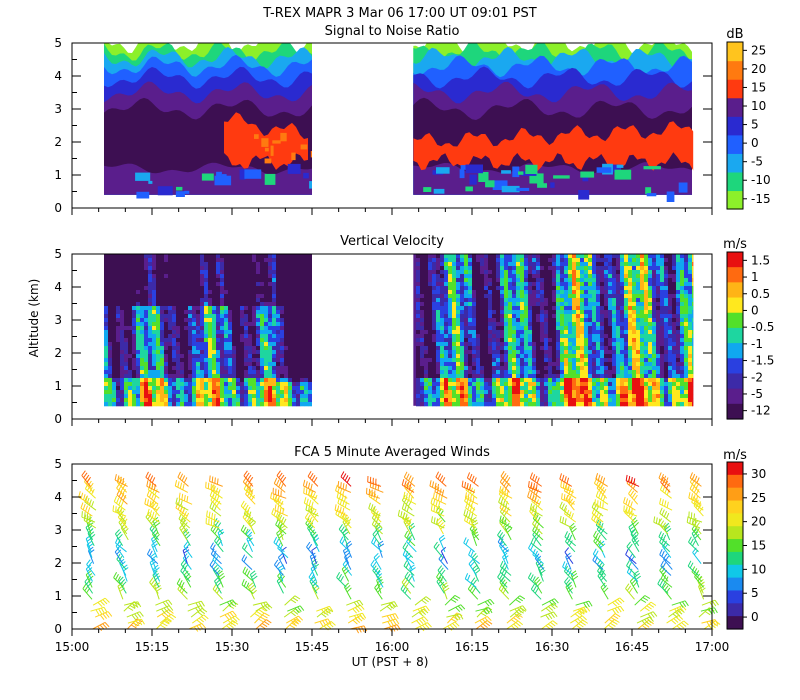 The height and width of the screenshot is (700, 800). What do you see at coordinates (735, 335) in the screenshot?
I see `colorbar-frame` at bounding box center [735, 335].